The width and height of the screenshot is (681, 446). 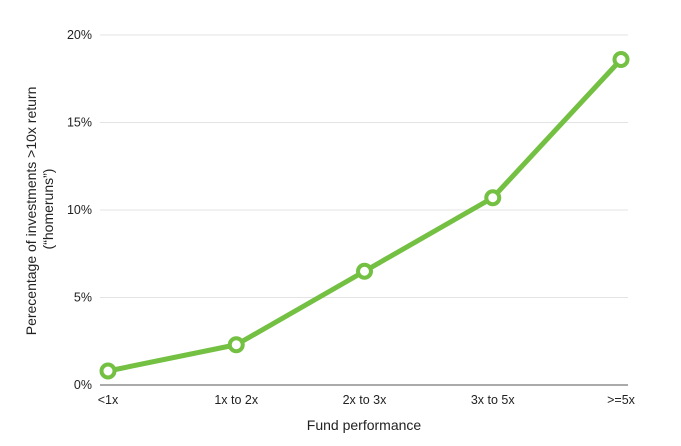 What do you see at coordinates (31, 211) in the screenshot?
I see `y-axis-title-line-1: Perecentage of investments >10x return` at bounding box center [31, 211].